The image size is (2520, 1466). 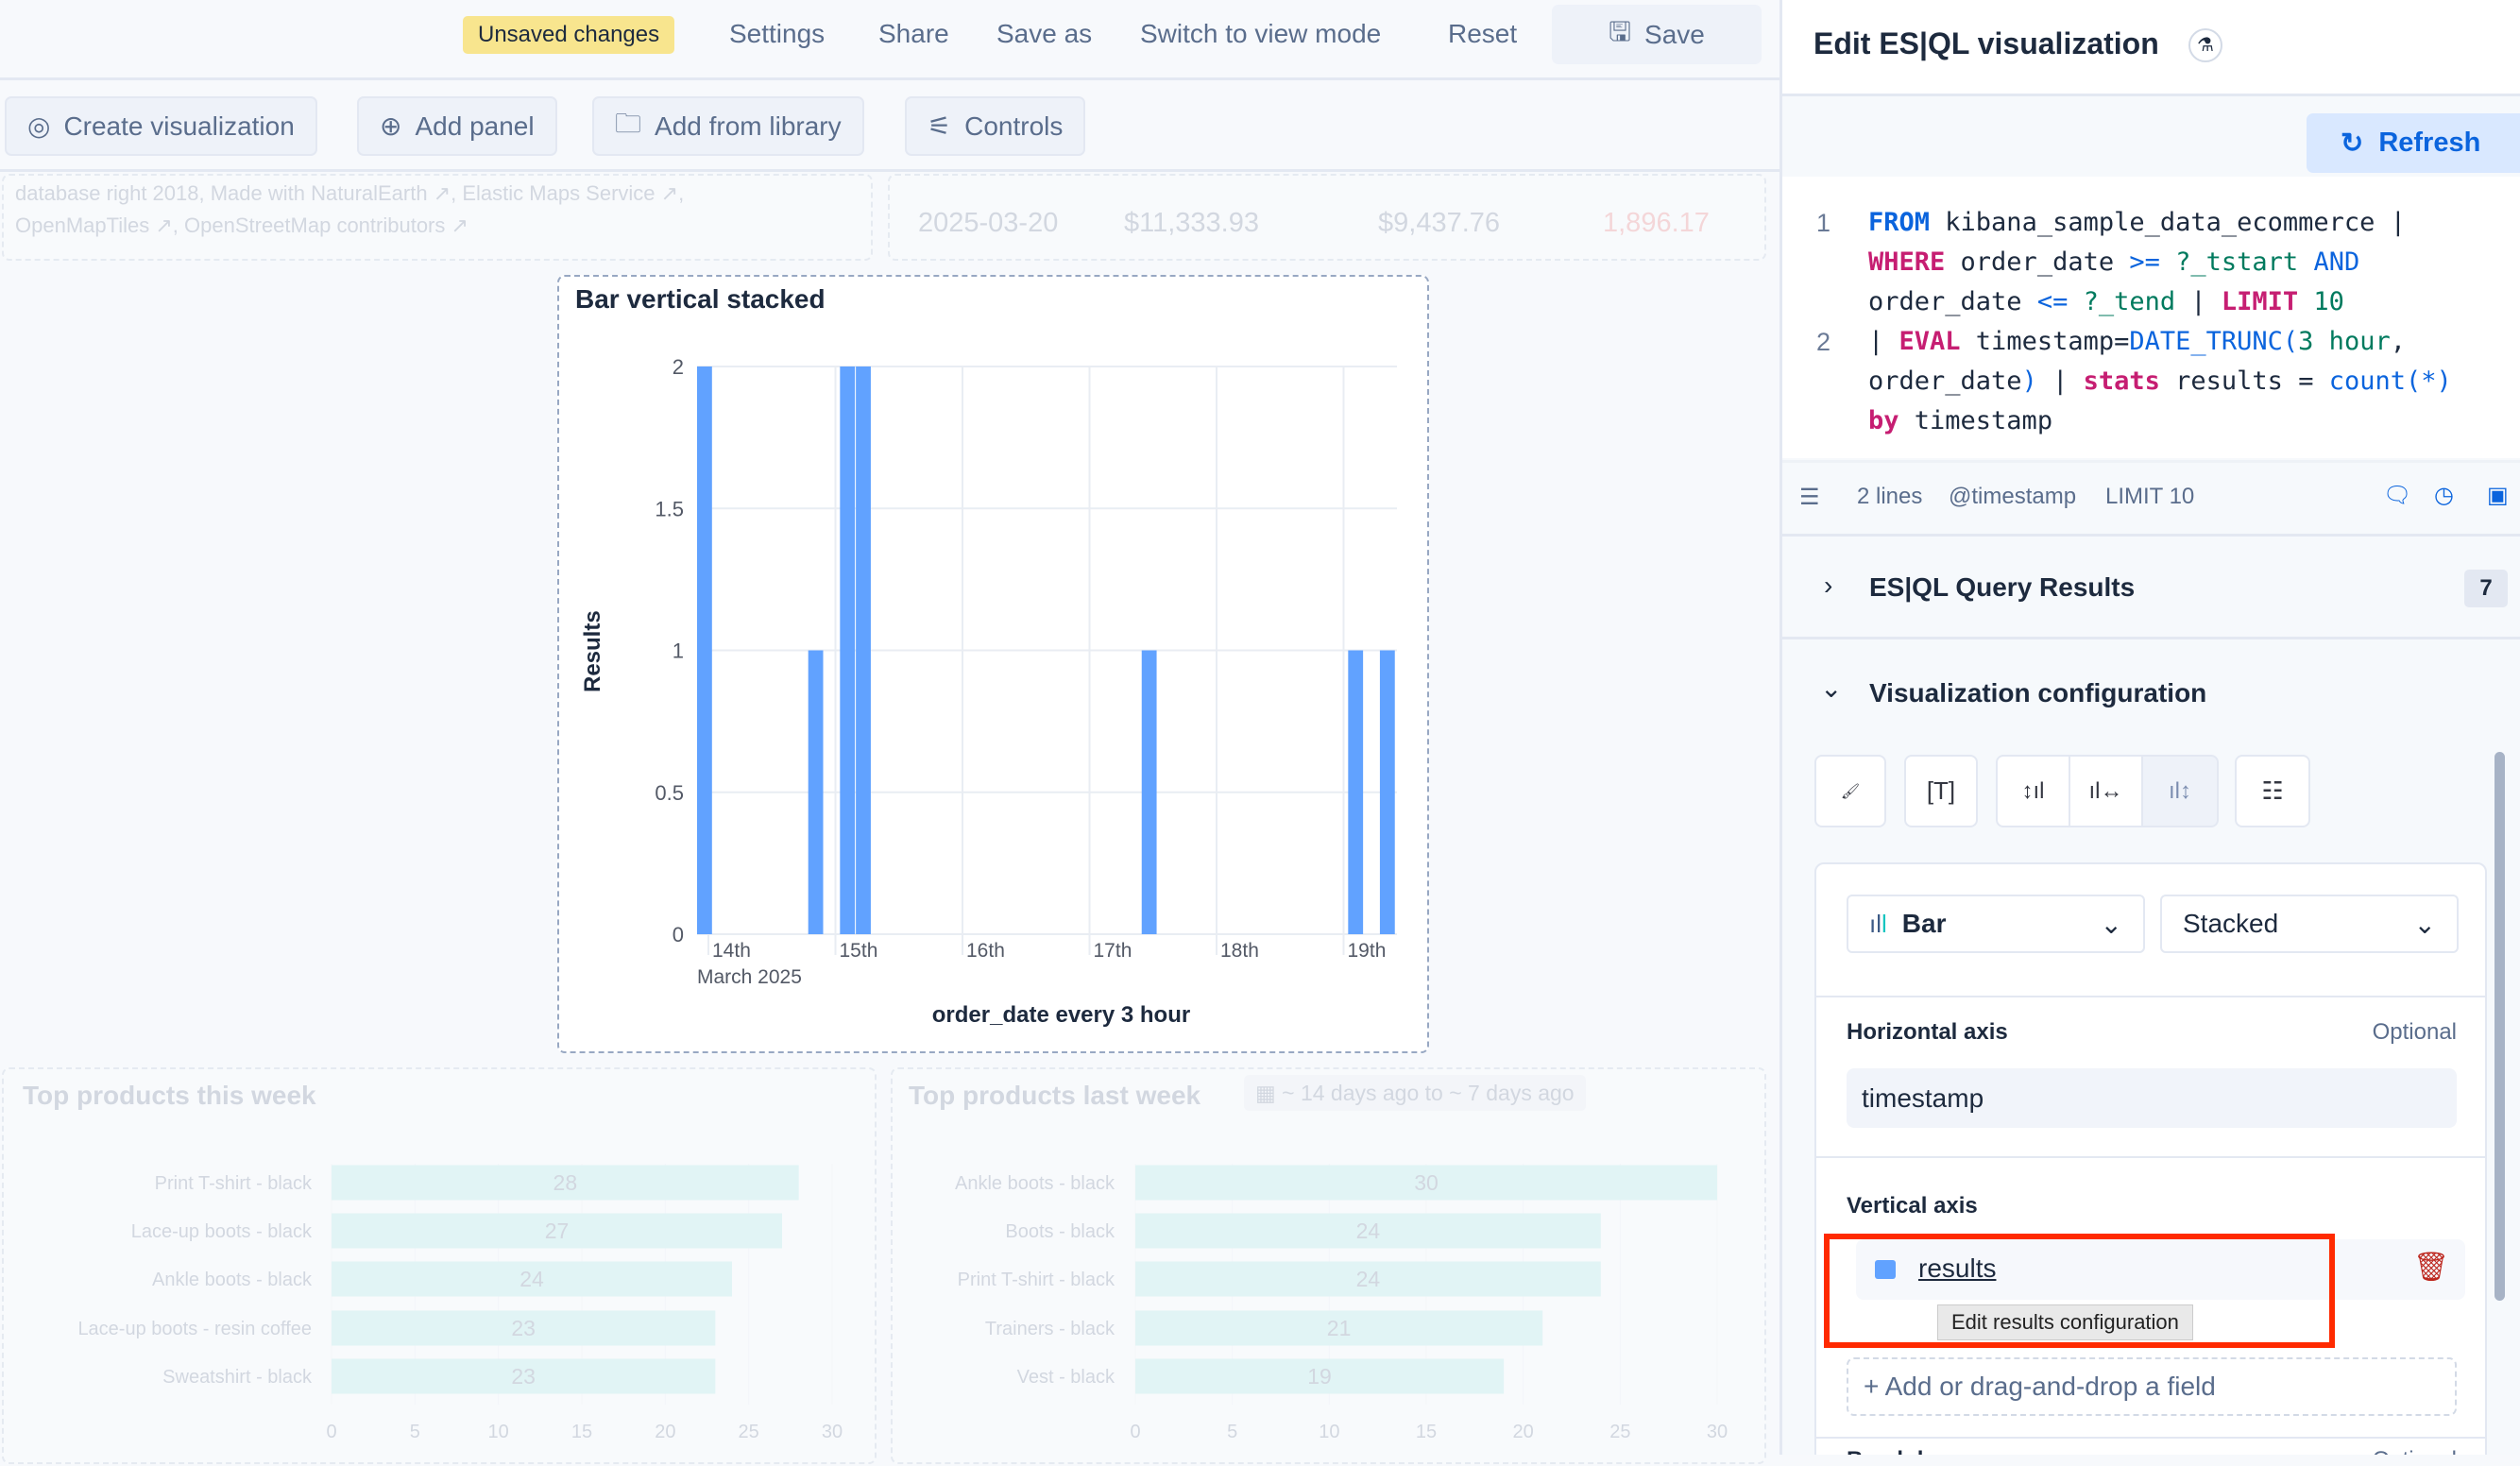 I want to click on history-icon: ◷, so click(x=2444, y=496).